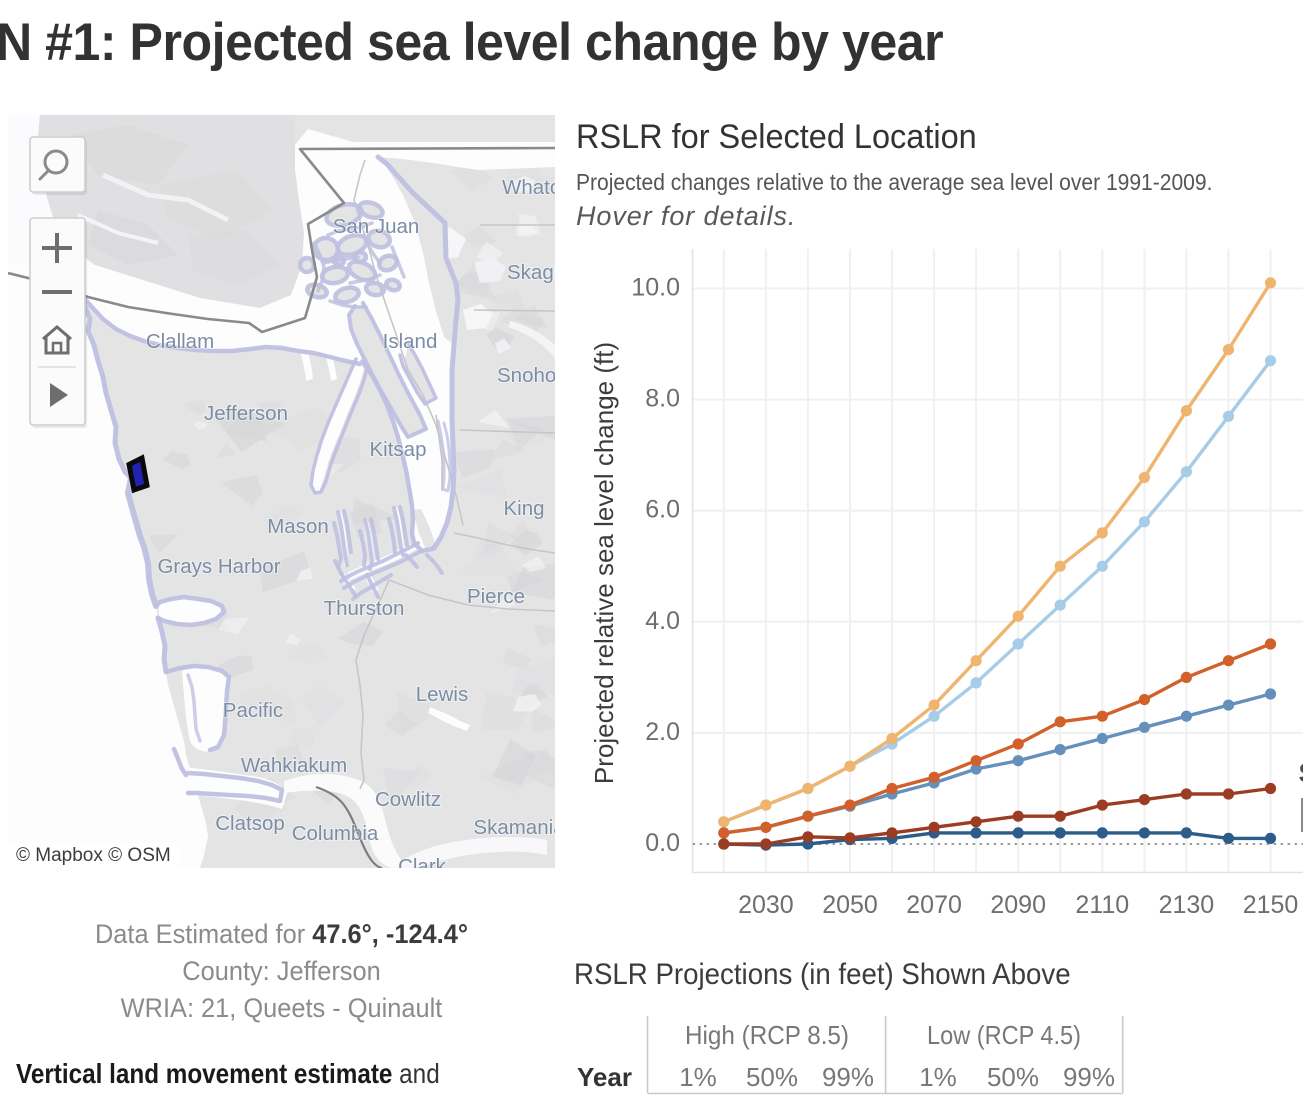 This screenshot has height=1103, width=1303. What do you see at coordinates (662, 621) in the screenshot?
I see `svg-text: 4.0` at bounding box center [662, 621].